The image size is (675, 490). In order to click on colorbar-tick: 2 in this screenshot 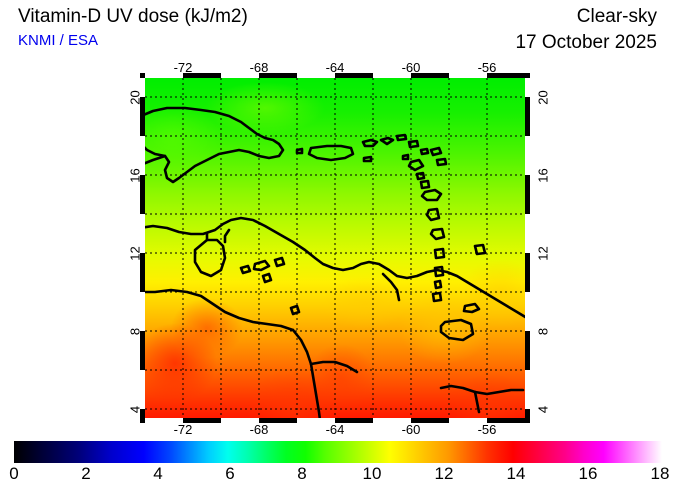, I will do `click(86, 473)`.